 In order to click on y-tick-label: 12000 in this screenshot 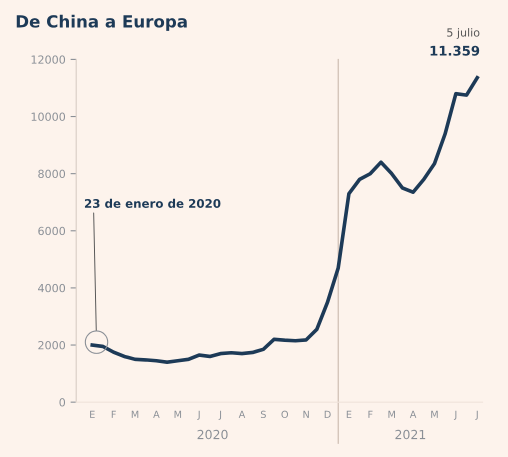, I will do `click(49, 59)`.